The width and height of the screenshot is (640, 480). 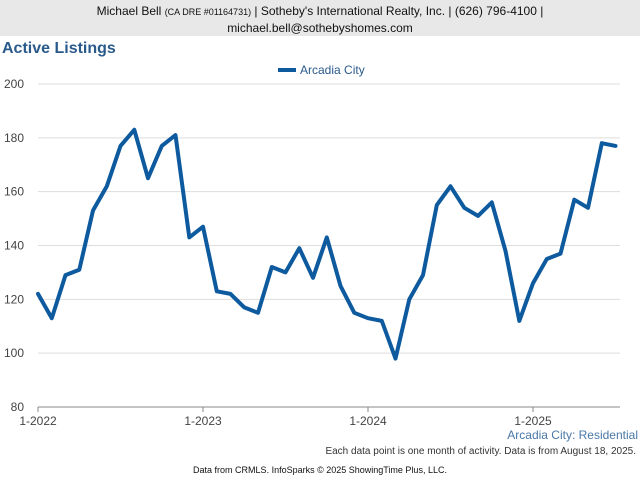 I want to click on agent-email: michael.bell@sothebyshomes.com, so click(x=320, y=28).